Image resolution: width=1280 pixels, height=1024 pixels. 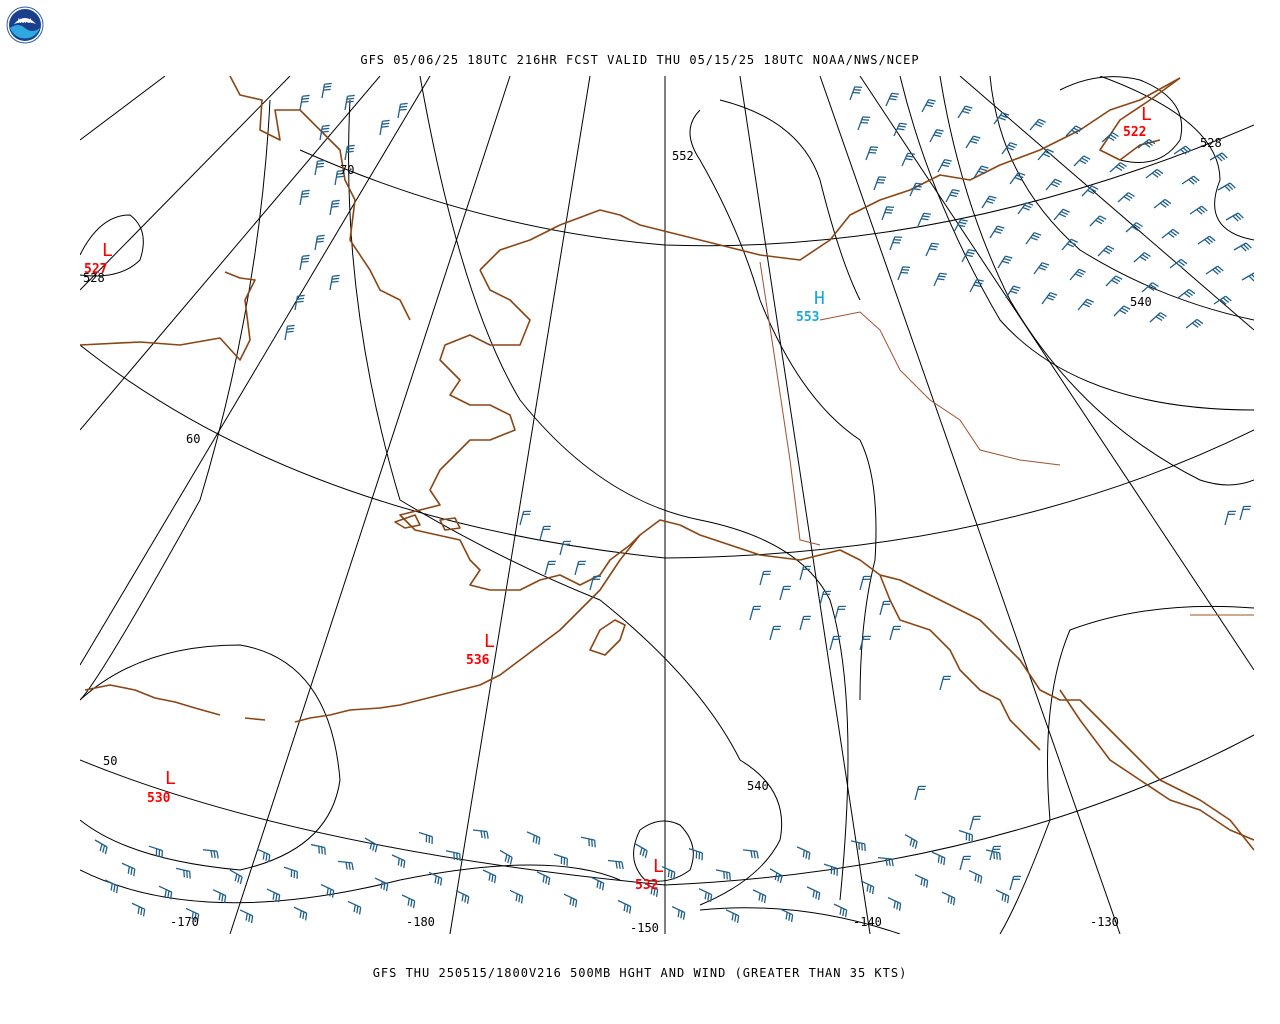 What do you see at coordinates (407, 521) in the screenshot?
I see `coast-st-lawrence` at bounding box center [407, 521].